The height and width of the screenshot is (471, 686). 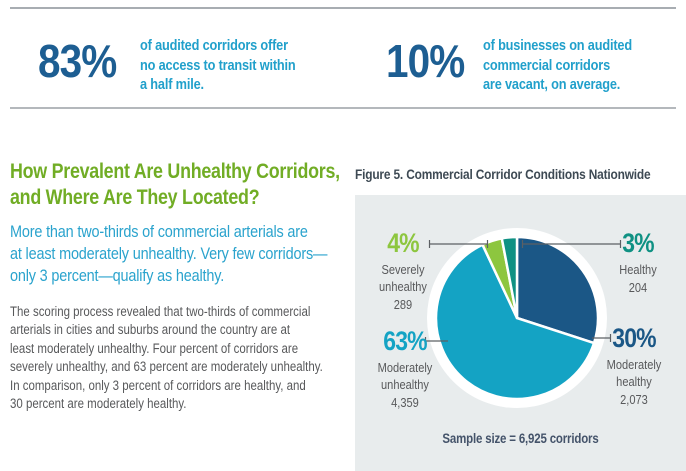 What do you see at coordinates (343, 8) in the screenshot?
I see `top-divider` at bounding box center [343, 8].